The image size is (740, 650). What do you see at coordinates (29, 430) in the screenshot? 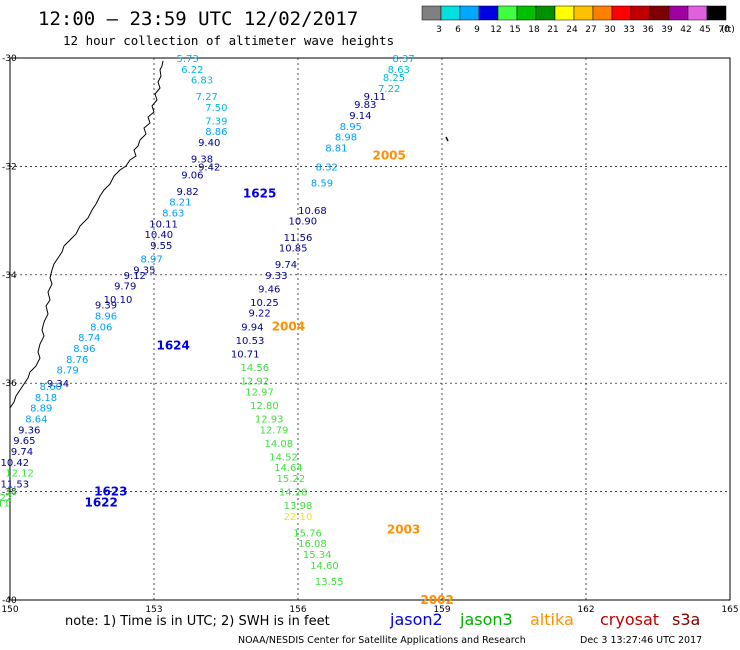
I see `swh-value: 9.36` at bounding box center [29, 430].